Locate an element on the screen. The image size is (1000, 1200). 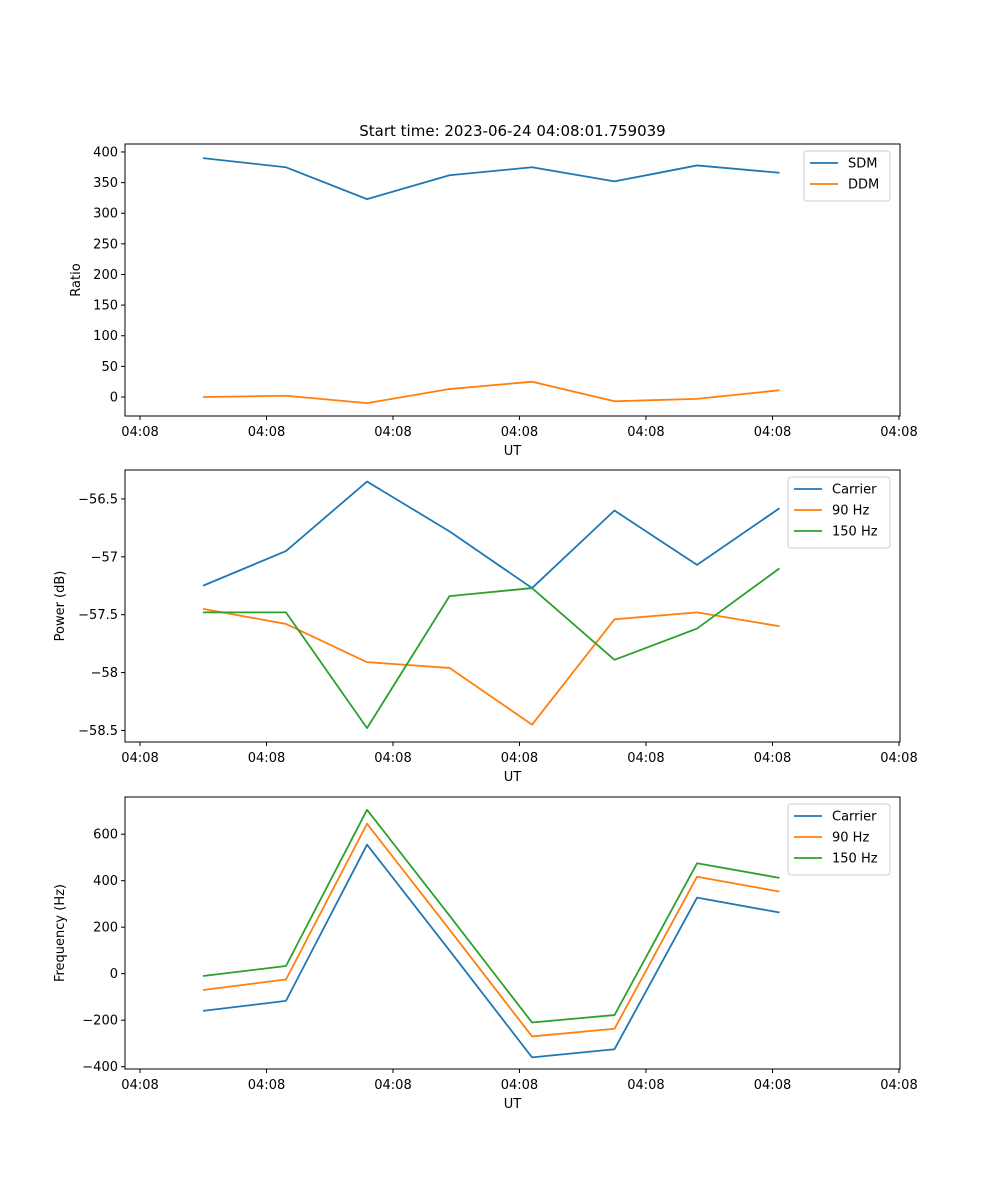
y-tick-label: −400 is located at coordinates (100, 1067).